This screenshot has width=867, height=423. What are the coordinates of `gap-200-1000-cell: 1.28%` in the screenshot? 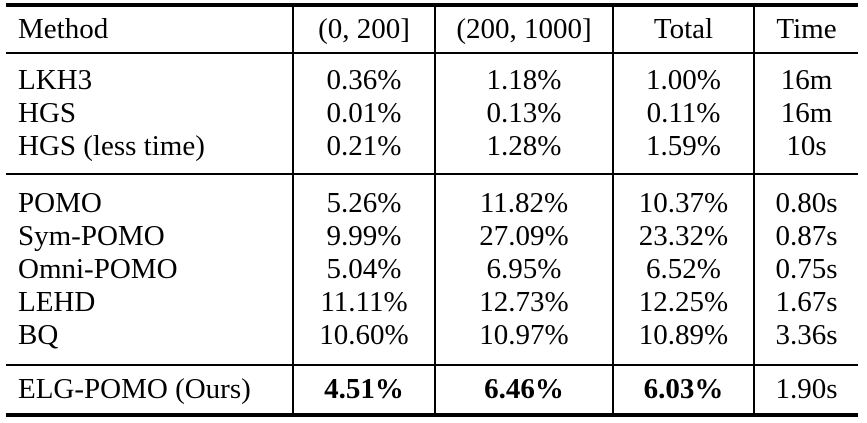 It's located at (523, 152).